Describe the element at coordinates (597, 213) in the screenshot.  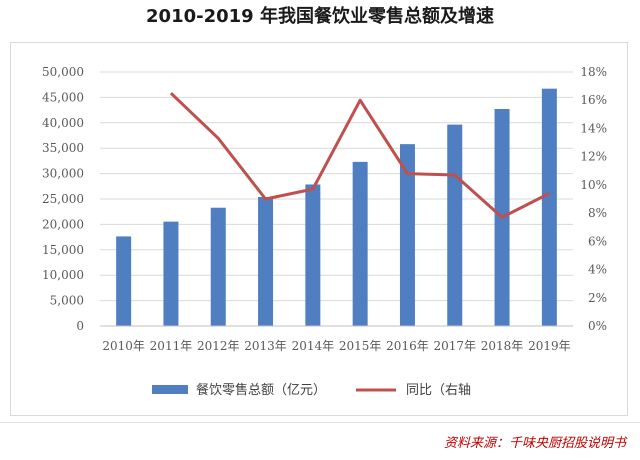
I see `y-right-tick-label: 8%` at that location.